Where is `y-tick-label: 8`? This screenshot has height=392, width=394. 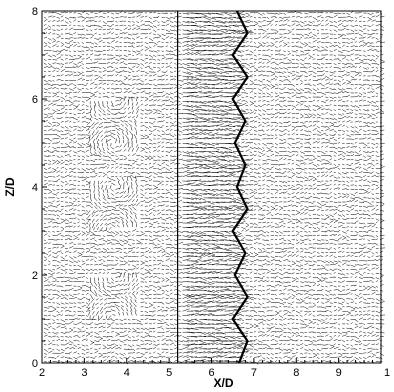
y-tick-label: 8 is located at coordinates (35, 12).